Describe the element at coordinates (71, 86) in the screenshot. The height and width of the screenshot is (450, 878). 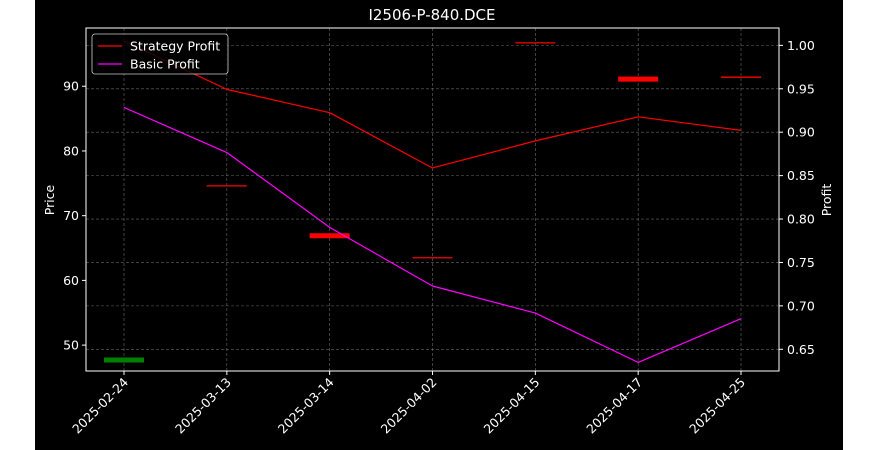
I see `y-left-tick-label: 90` at that location.